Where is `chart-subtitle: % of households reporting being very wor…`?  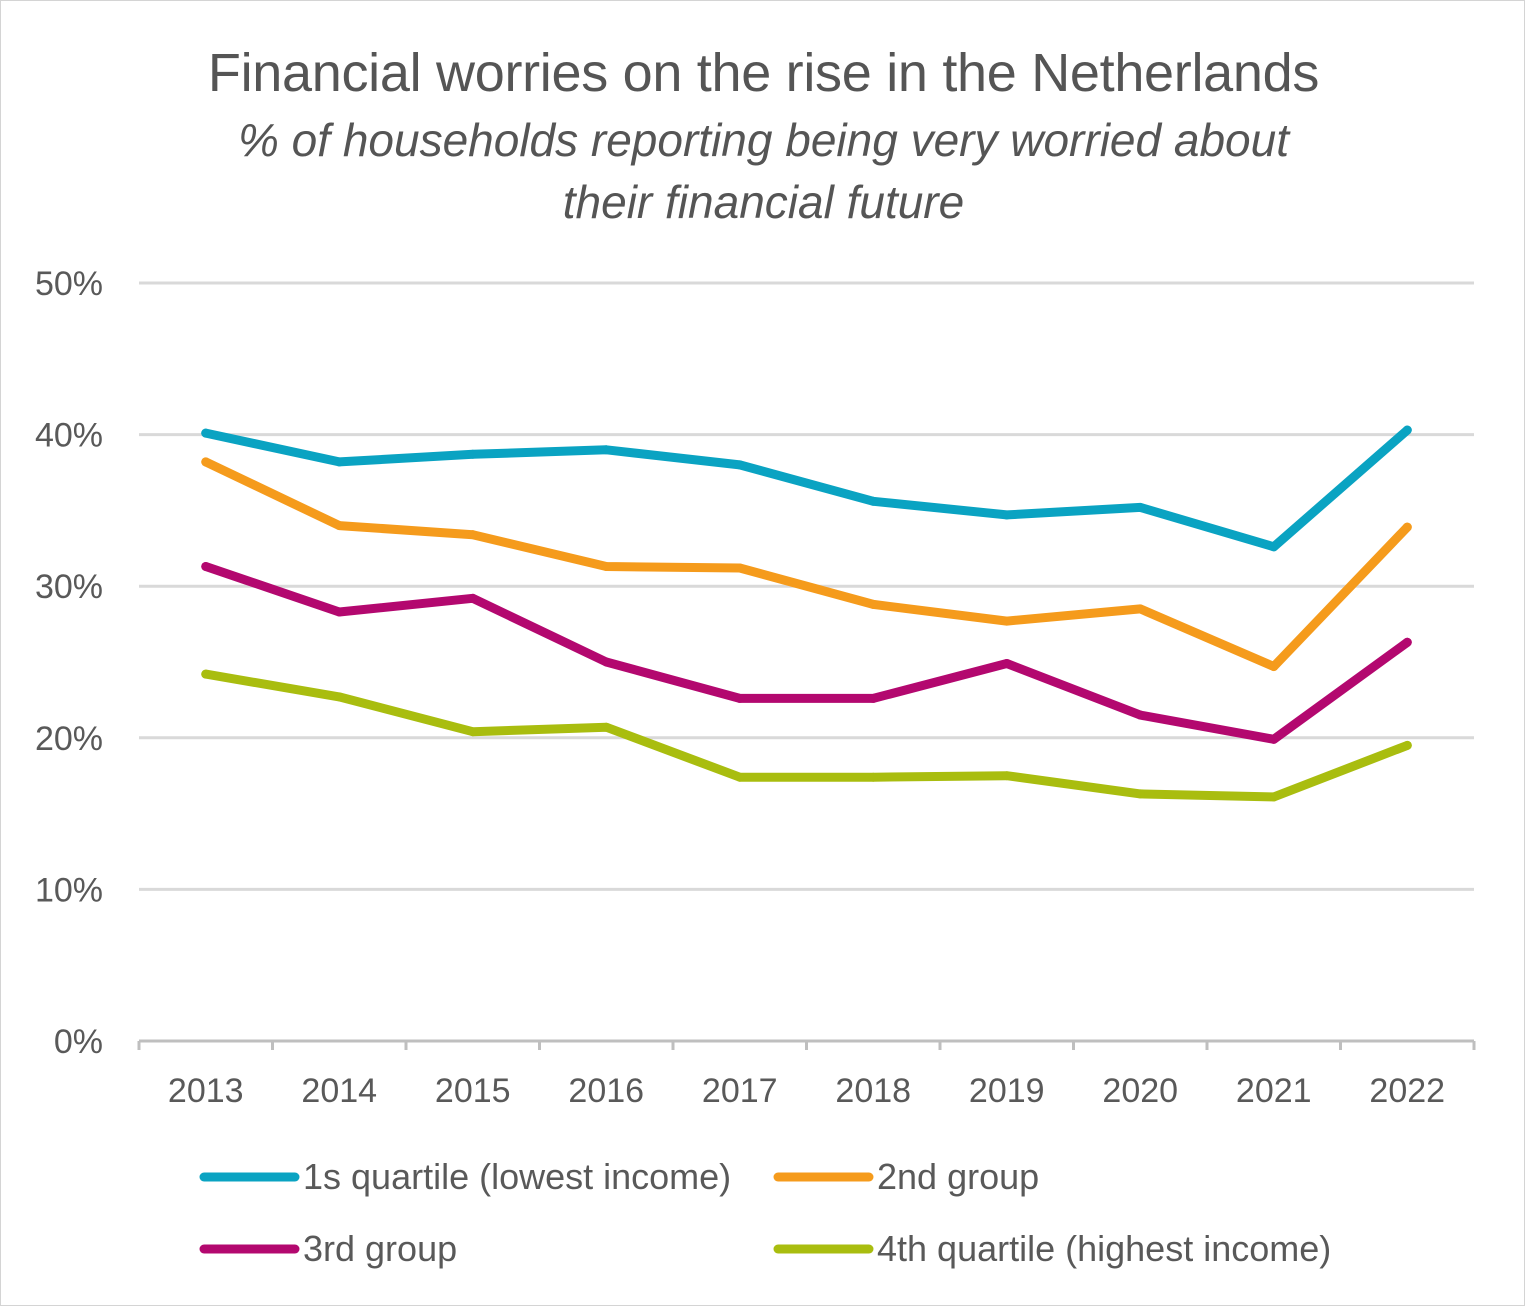
chart-subtitle: % of households reporting being very wor… is located at coordinates (763, 171).